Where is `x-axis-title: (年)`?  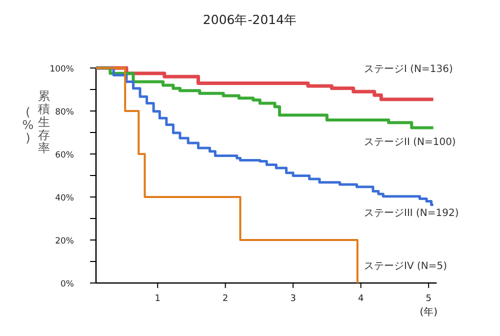
x-axis-title: (年) is located at coordinates (429, 312).